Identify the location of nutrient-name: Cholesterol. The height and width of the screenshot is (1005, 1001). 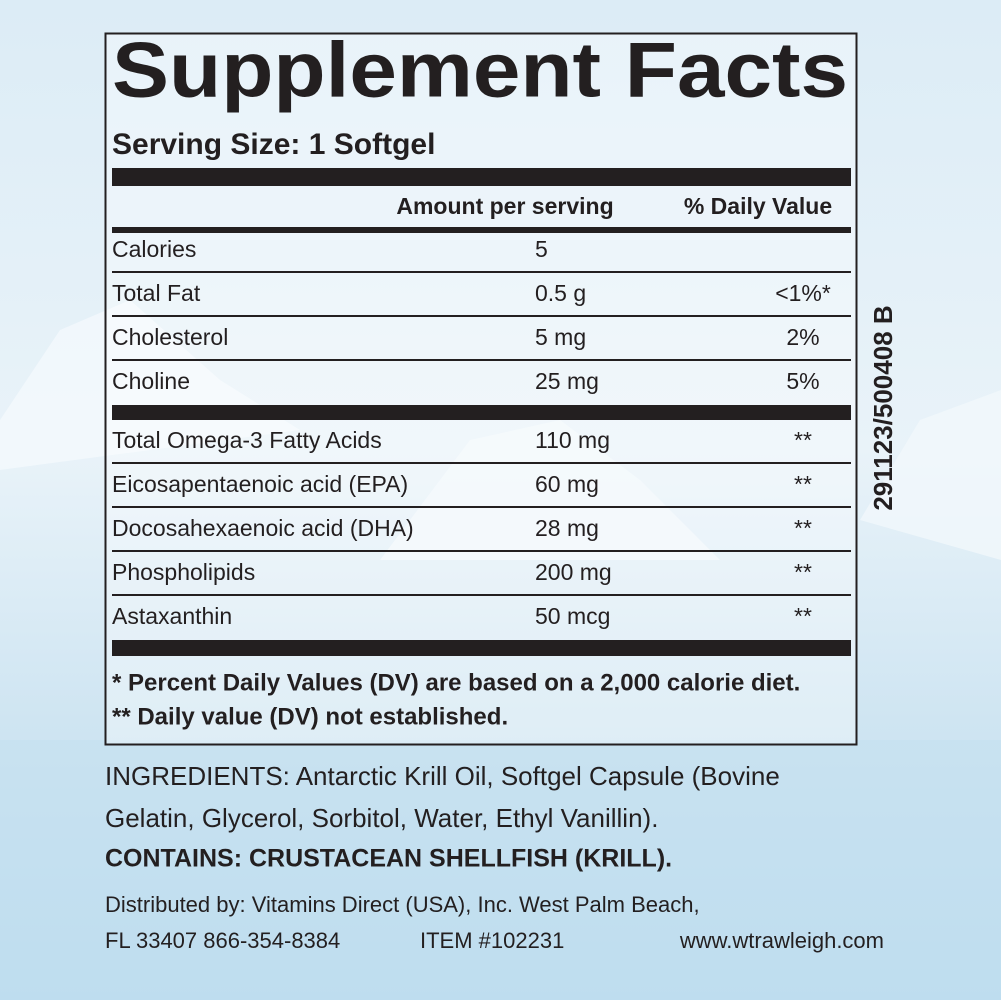
(170, 337).